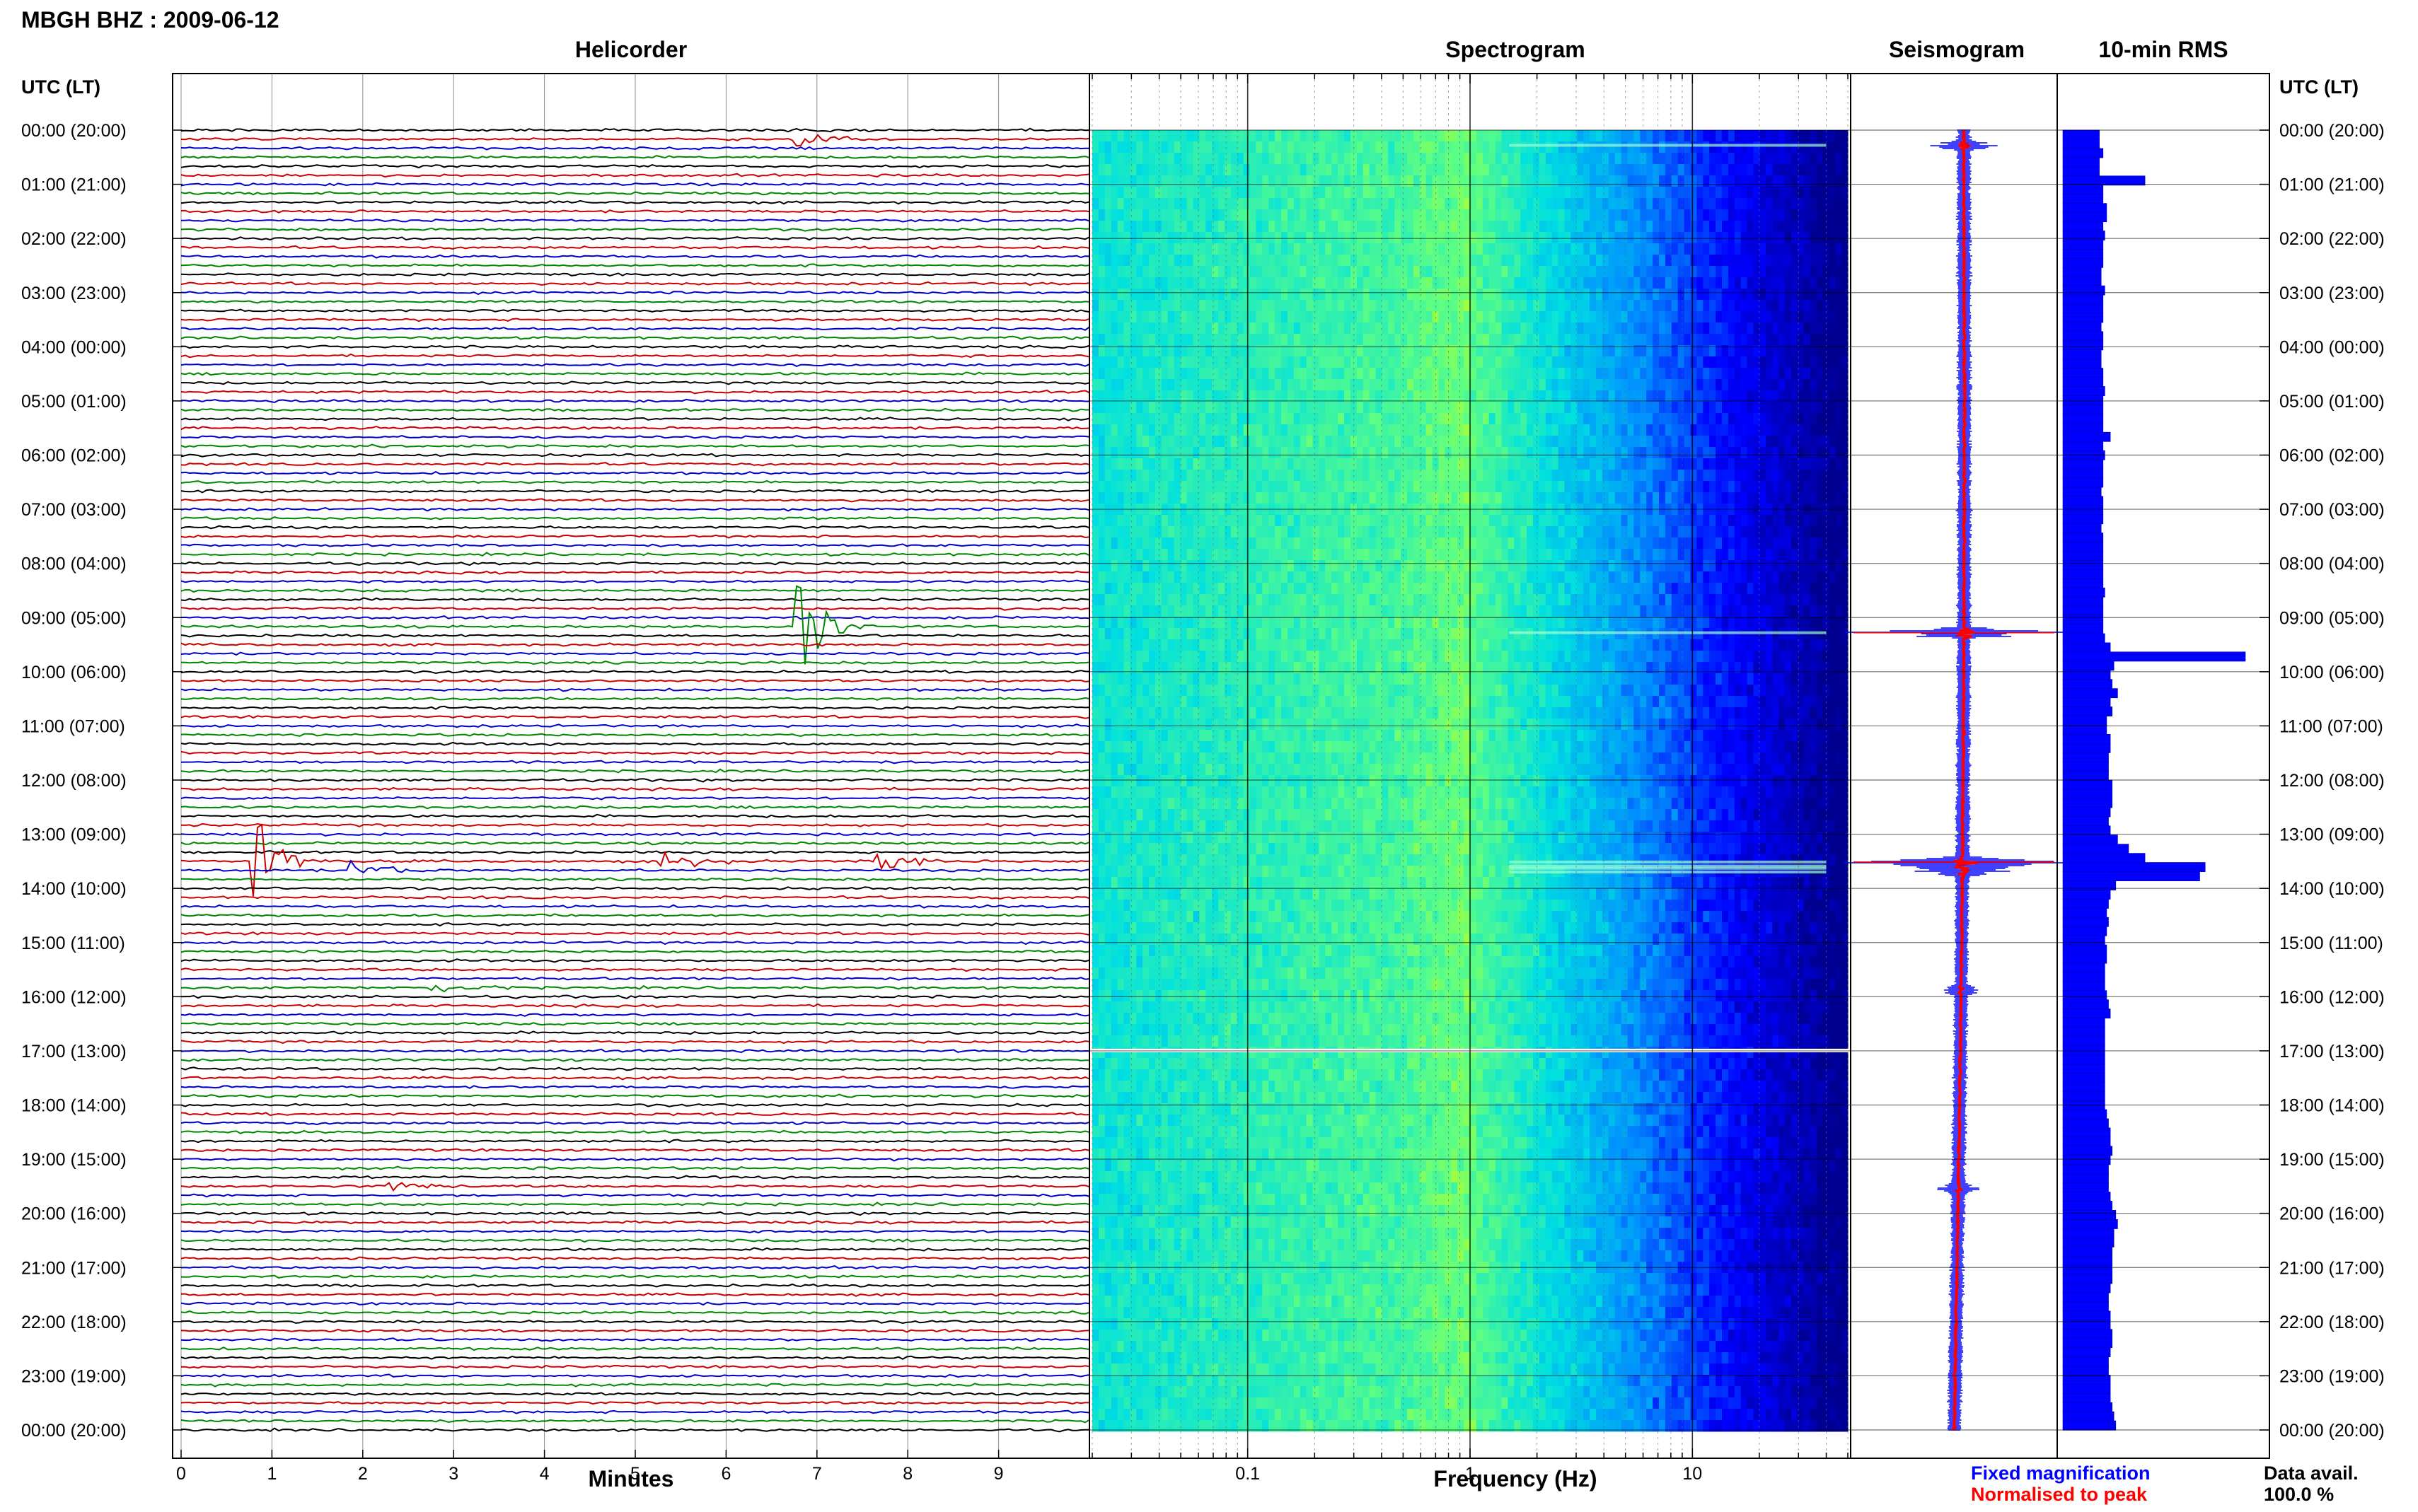 This screenshot has height=1512, width=2418. I want to click on data-avail-label: Data avail., so click(2311, 1473).